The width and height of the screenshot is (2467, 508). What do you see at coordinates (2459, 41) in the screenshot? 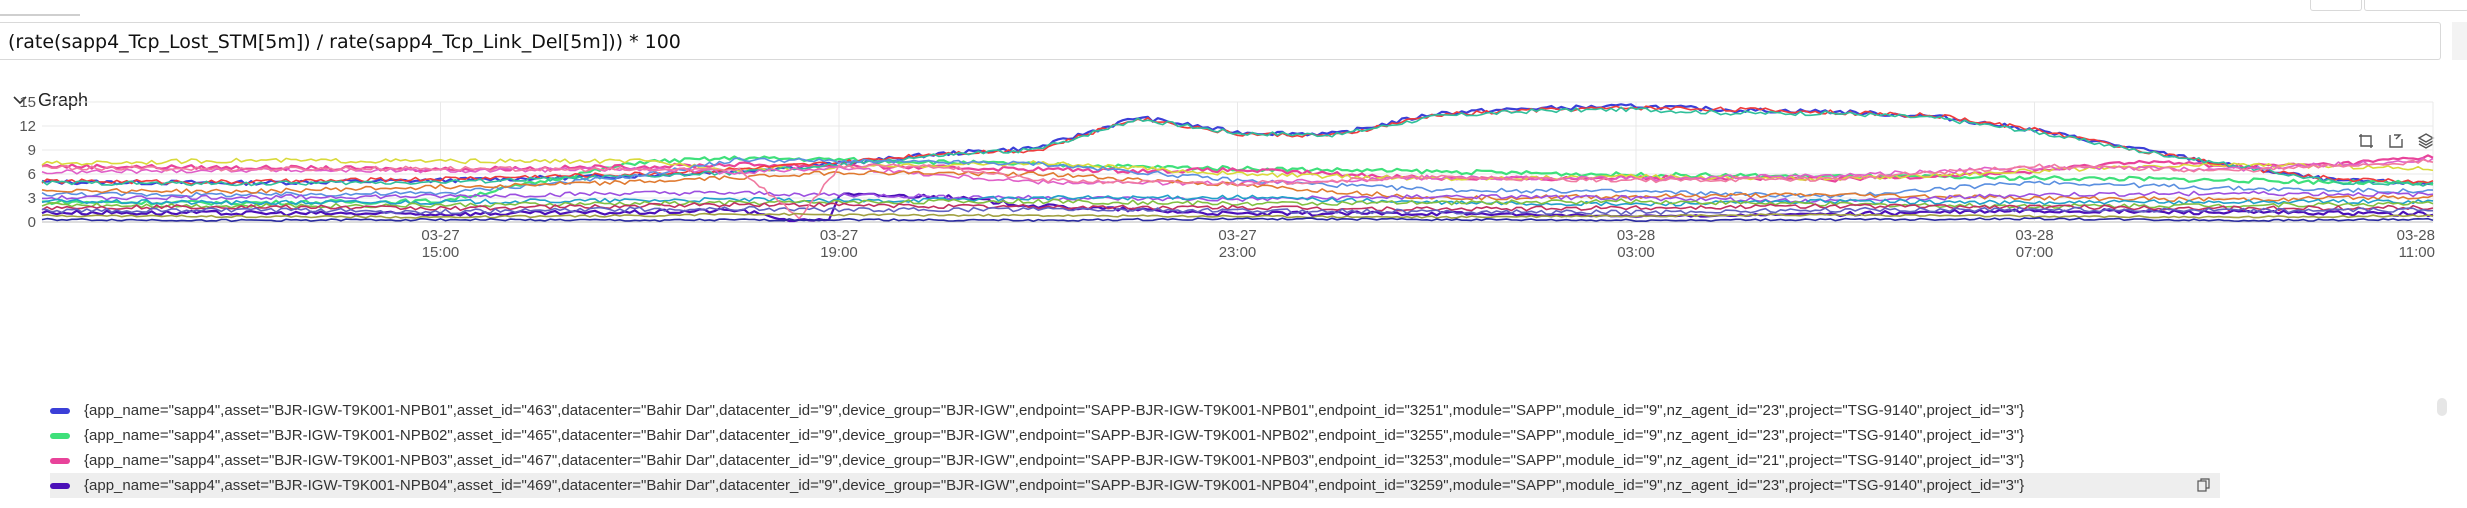
I see `scrollbar` at bounding box center [2459, 41].